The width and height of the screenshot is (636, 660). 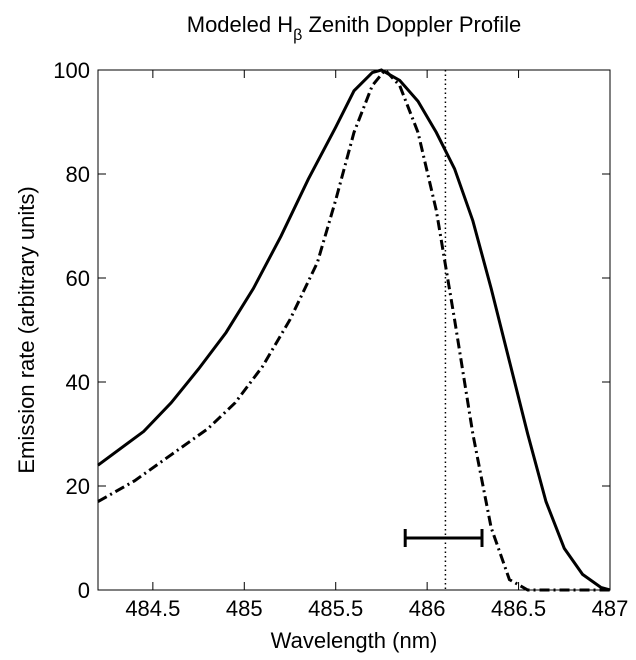 What do you see at coordinates (518, 608) in the screenshot?
I see `x-tick-label: 486.5` at bounding box center [518, 608].